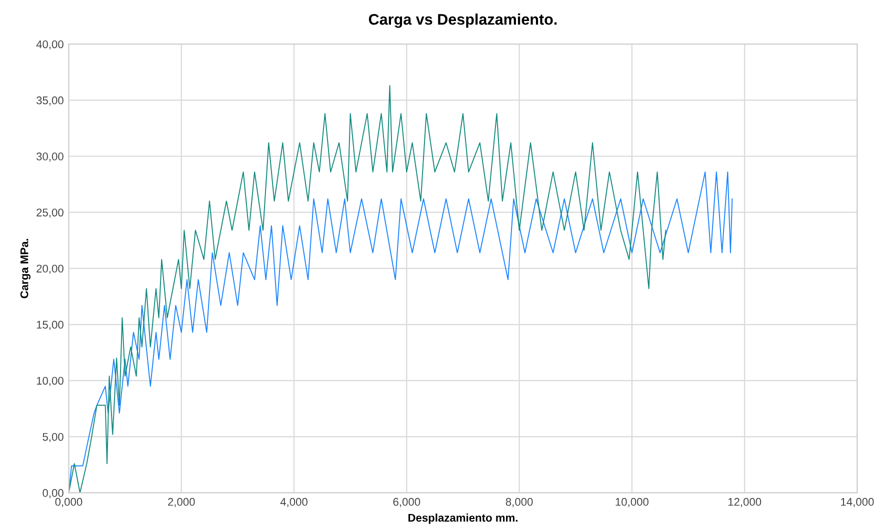  Describe the element at coordinates (53, 437) in the screenshot. I see `y-tick-label: 5,00` at that location.